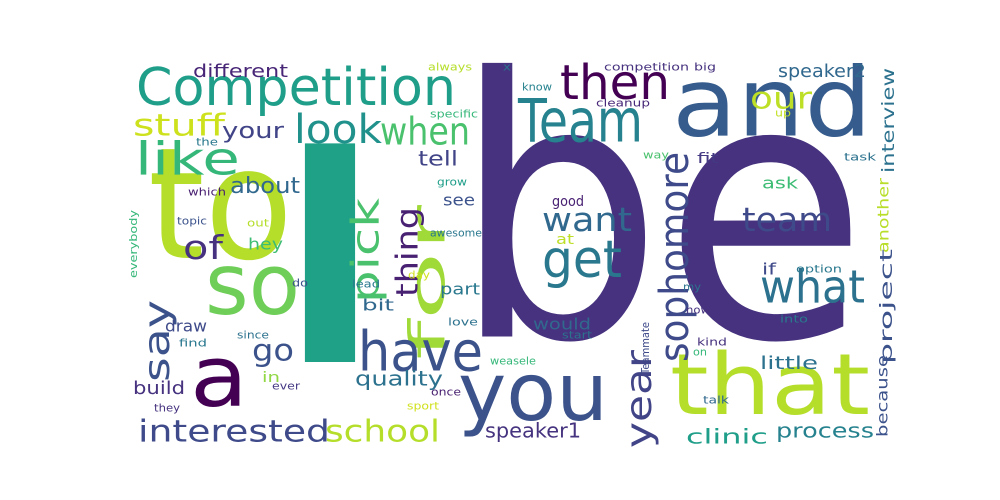 This screenshot has height=500, width=1000. I want to click on word-to: to, so click(220, 204).